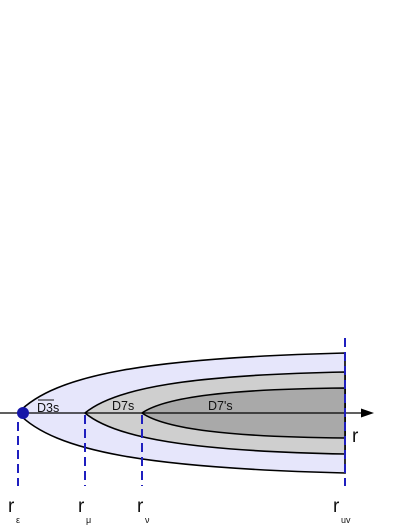  I want to click on marker-label-sub: ε, so click(18, 520).